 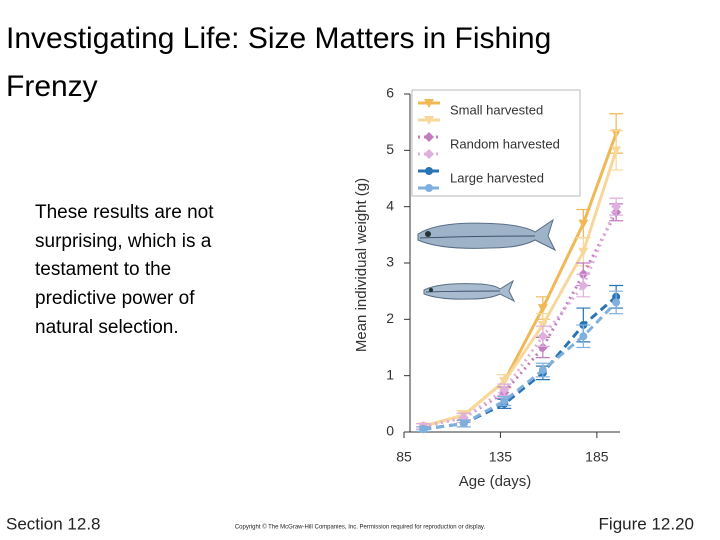 I want to click on x-tick-label: 85, so click(x=404, y=457).